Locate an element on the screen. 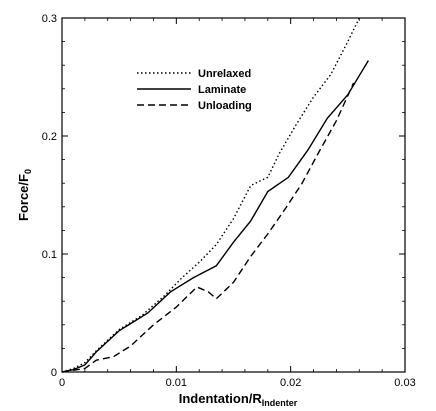  y-tick-label: 0.1 is located at coordinates (49, 255).